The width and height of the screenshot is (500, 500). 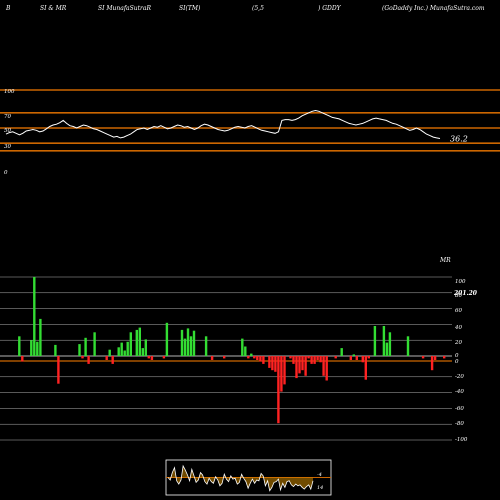 What do you see at coordinates (460, 282) in the screenshot?
I see `mrsi-tick-label-0: 100` at bounding box center [460, 282].